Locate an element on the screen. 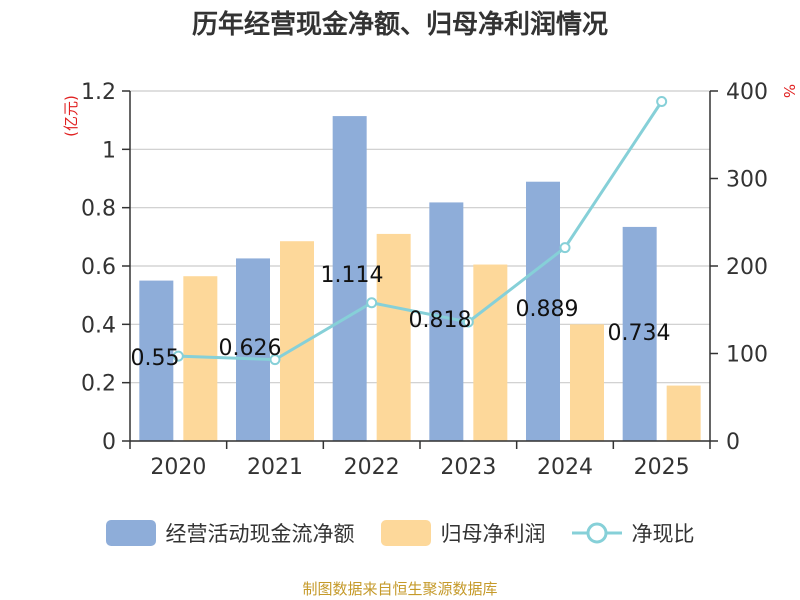  left-tick-label: 1.2 is located at coordinates (98, 92).